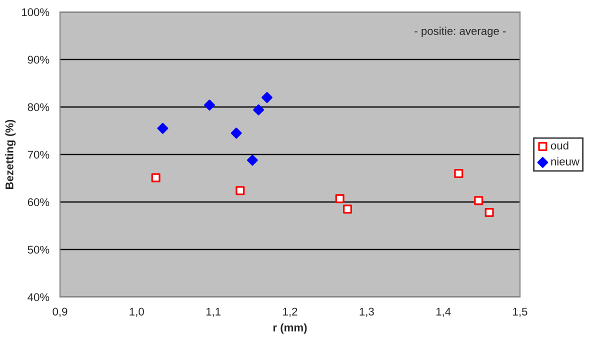  Describe the element at coordinates (290, 328) in the screenshot. I see `x-axis-title: r (mm)` at that location.